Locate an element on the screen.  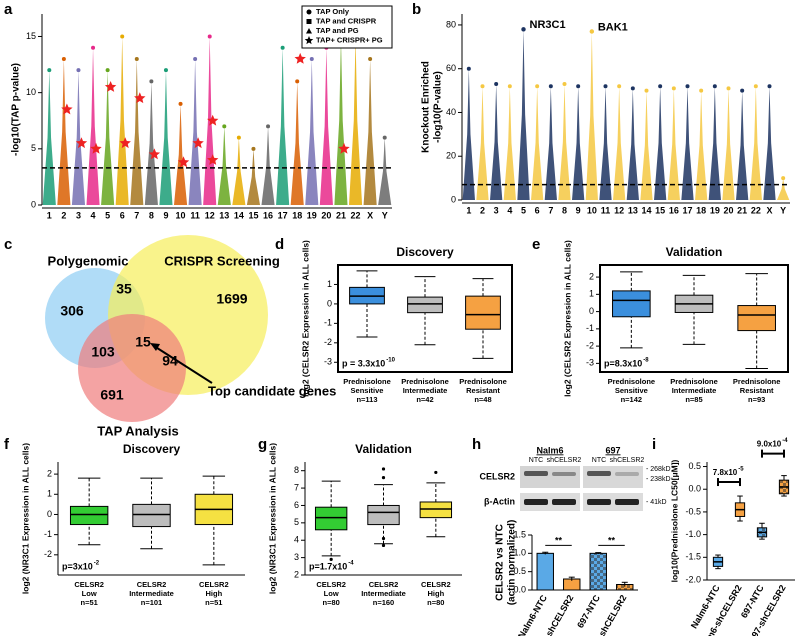
panel-letter: a is located at coordinates (8, 9).